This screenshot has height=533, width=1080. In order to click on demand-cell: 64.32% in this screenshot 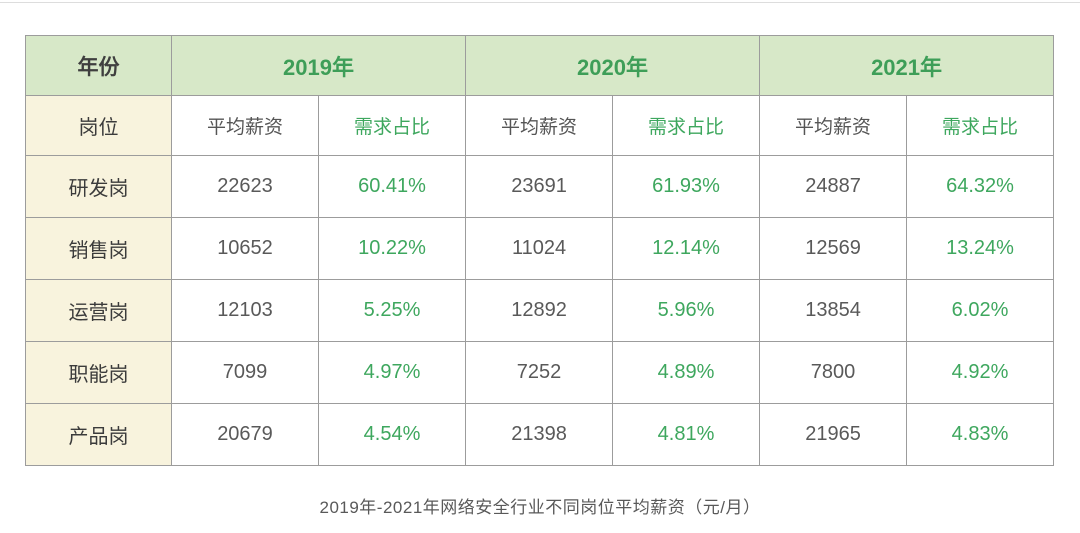, I will do `click(980, 186)`.